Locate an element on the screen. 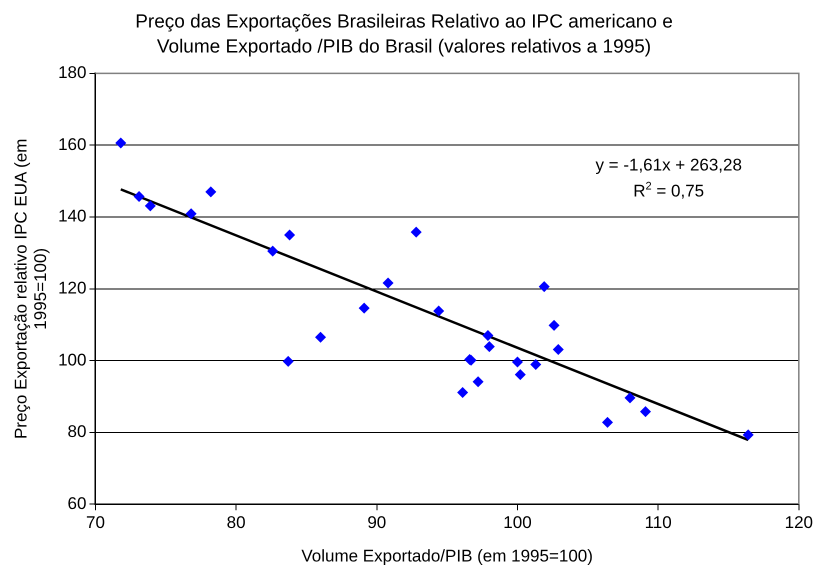  x-axis-title: Volume Exportado/PIB (em 1995=100) is located at coordinates (447, 556).